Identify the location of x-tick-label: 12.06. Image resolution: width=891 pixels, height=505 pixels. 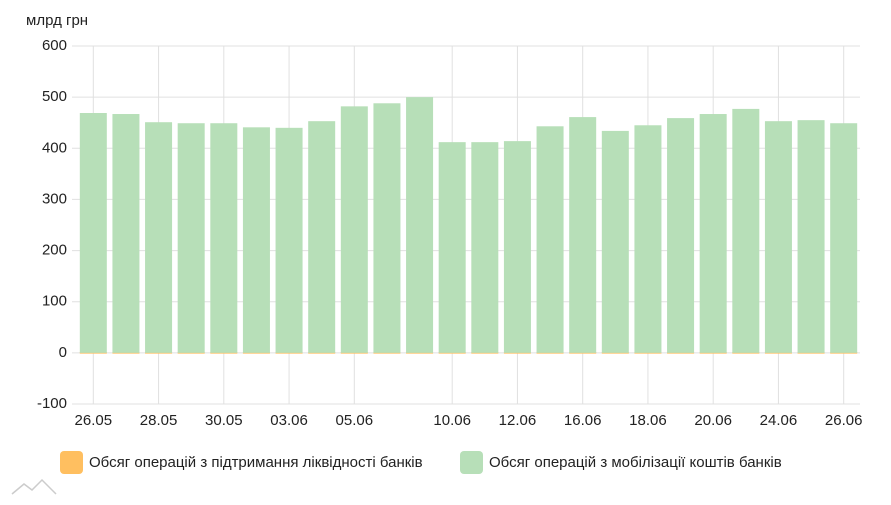
(518, 420).